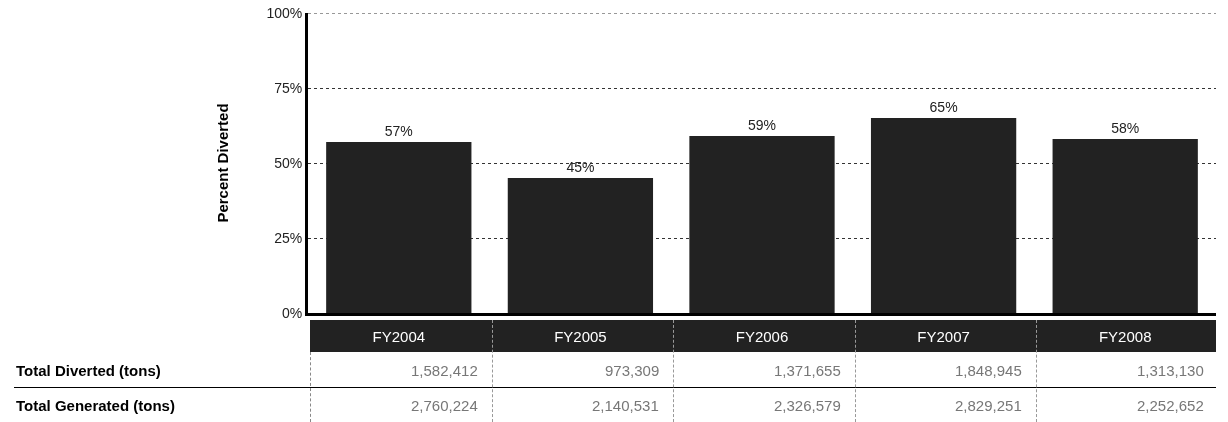 The height and width of the screenshot is (422, 1228). I want to click on data-label: 65%, so click(943, 107).